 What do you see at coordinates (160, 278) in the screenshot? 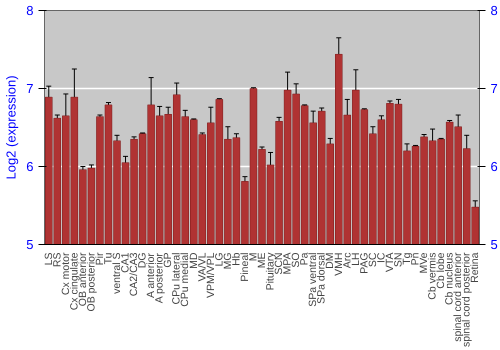
I see `x-tick-label: A posterior` at bounding box center [160, 278].